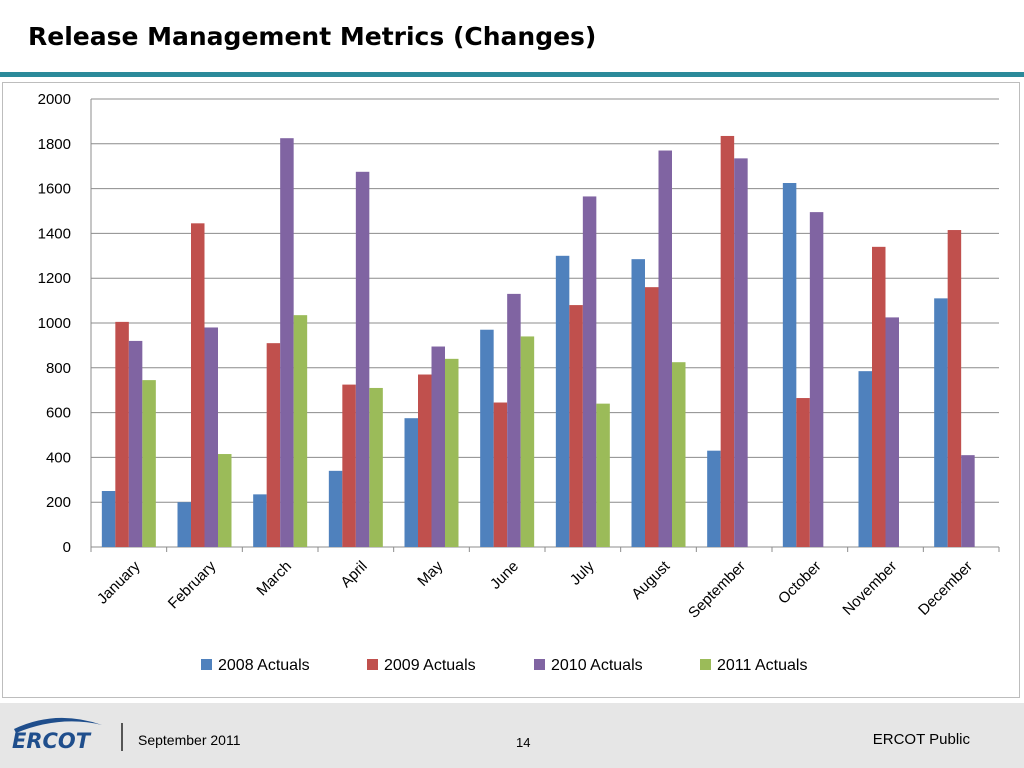  What do you see at coordinates (58, 502) in the screenshot?
I see `y-tick-label: 200` at bounding box center [58, 502].